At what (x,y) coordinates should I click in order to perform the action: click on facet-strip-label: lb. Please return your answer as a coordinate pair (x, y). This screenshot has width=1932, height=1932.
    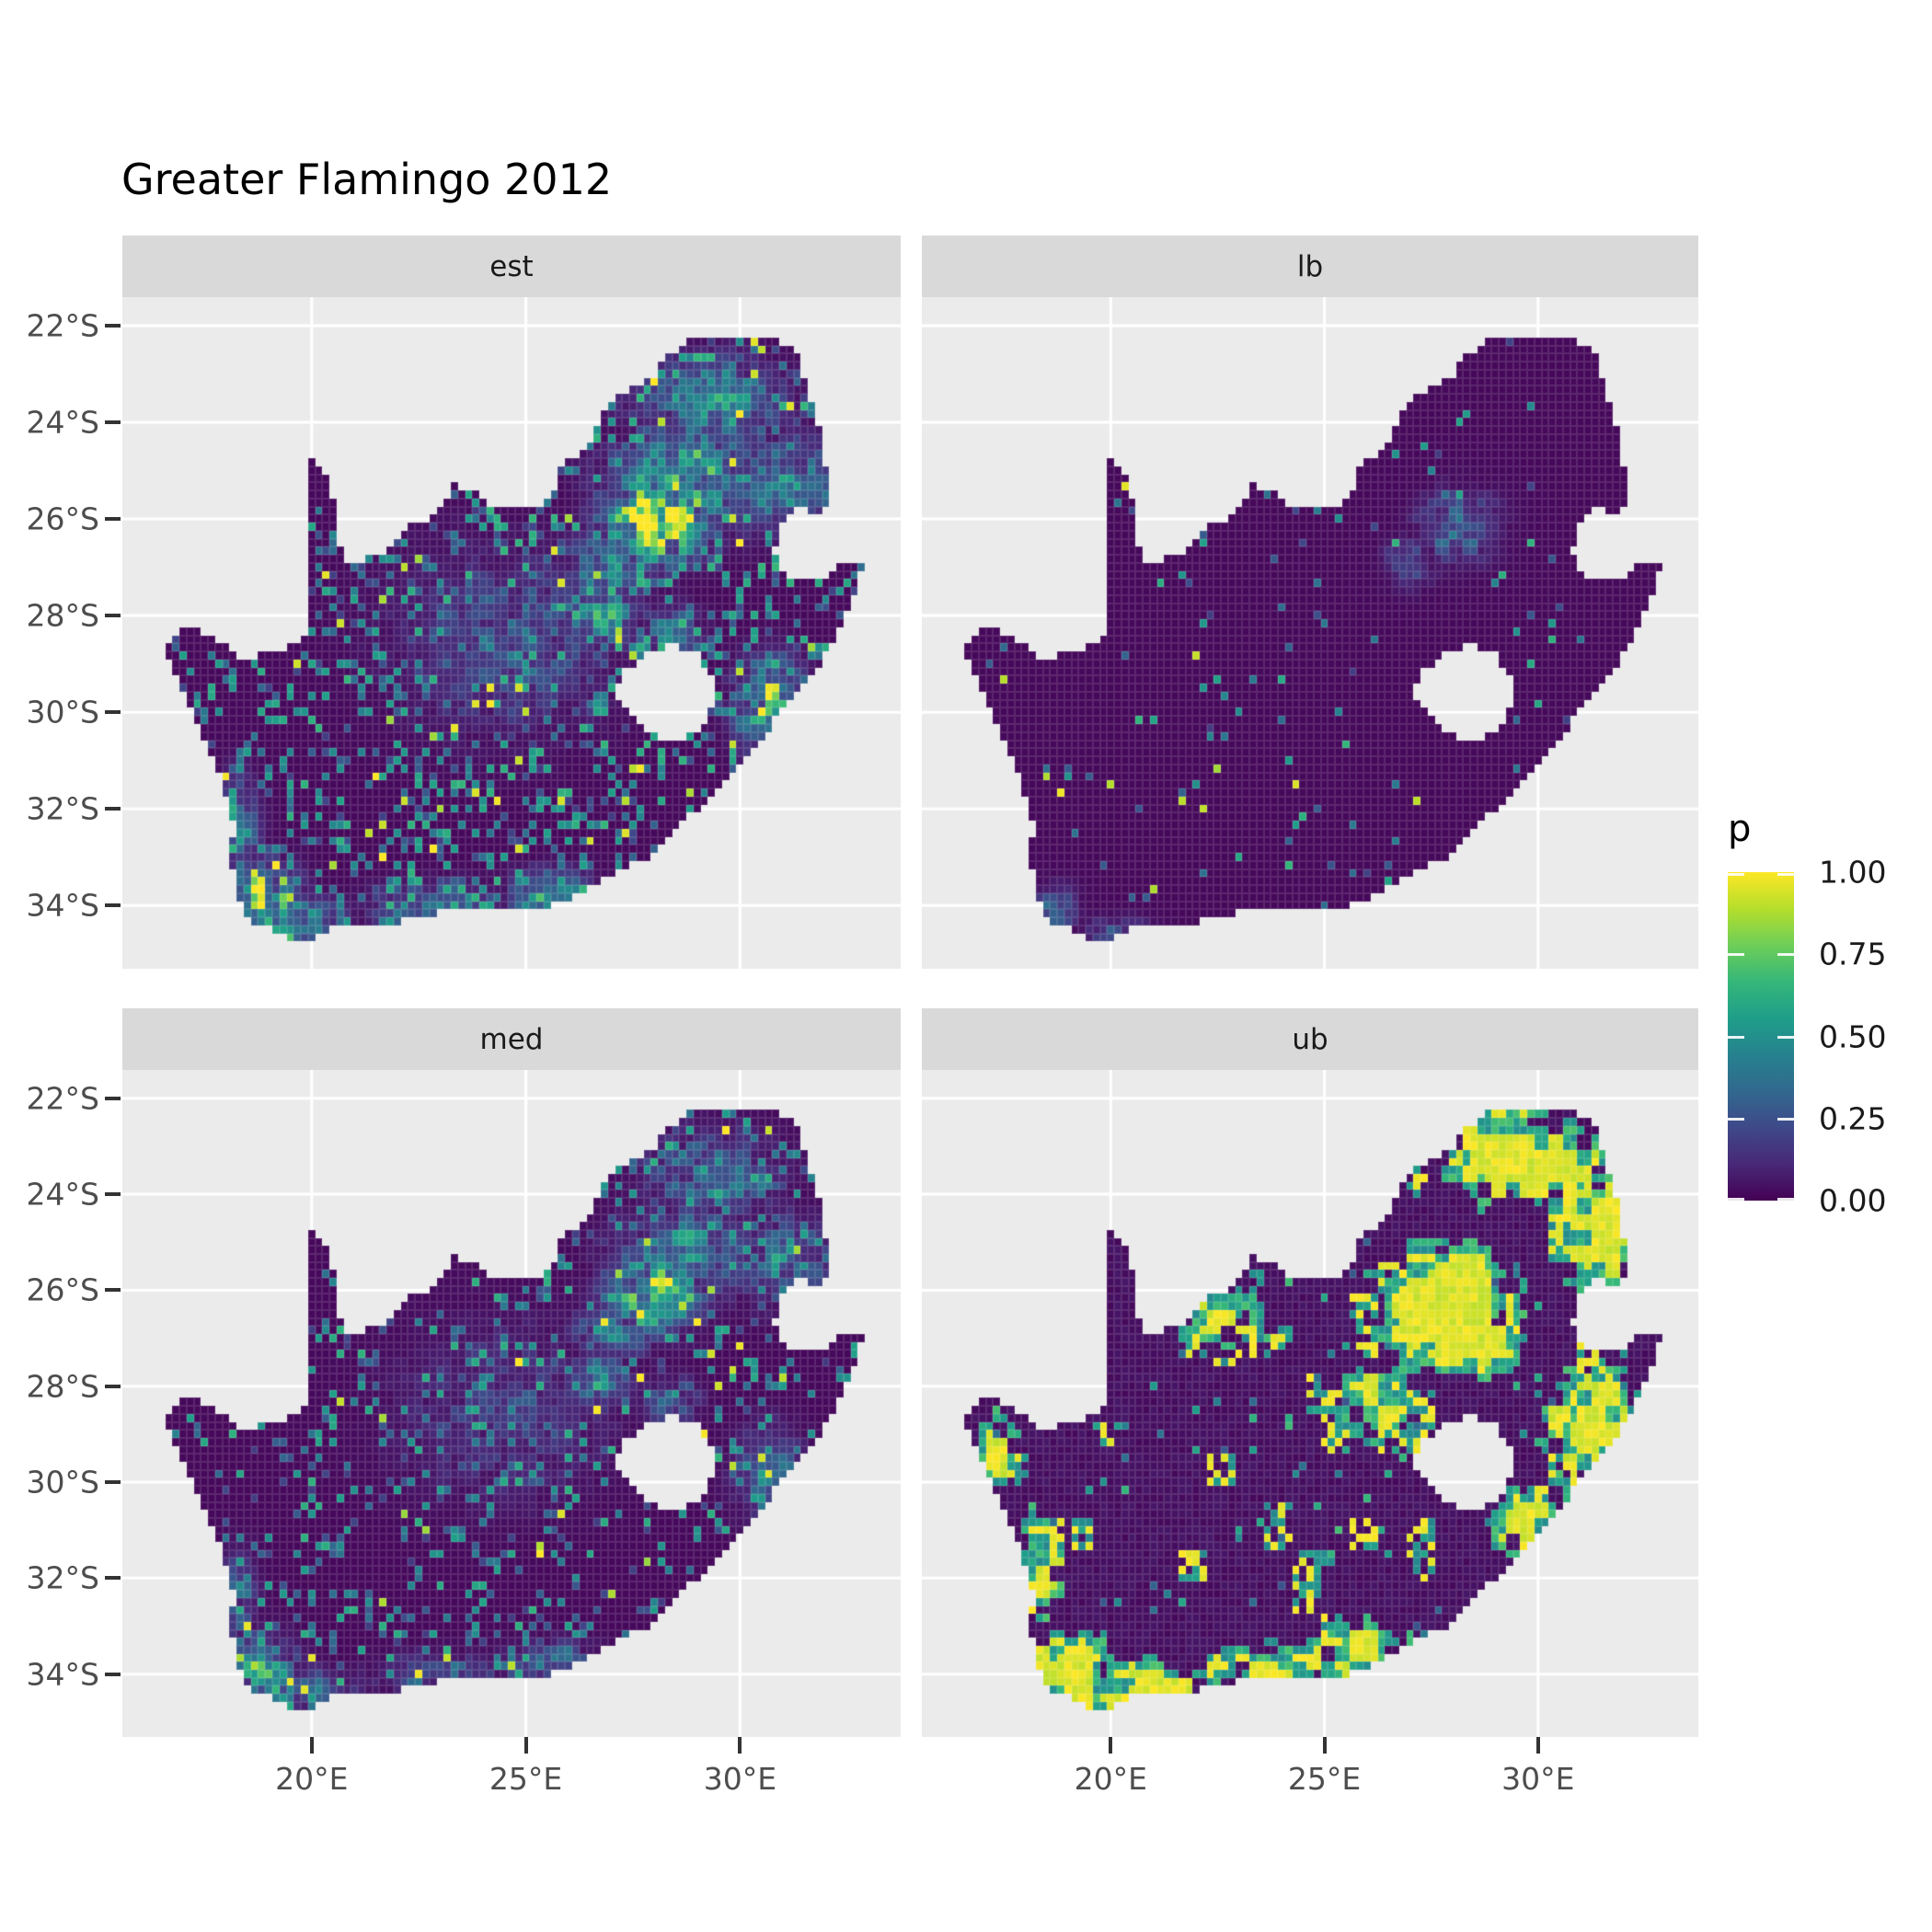
    Looking at the image, I should click on (1310, 266).